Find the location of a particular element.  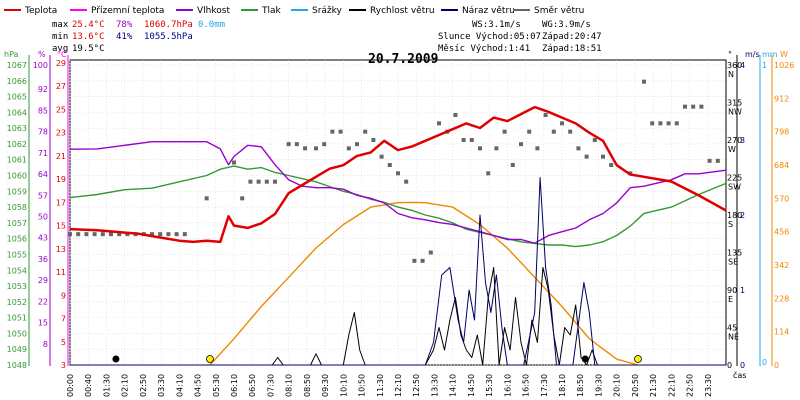

dir-tick-label: 360 is located at coordinates (734, 65).